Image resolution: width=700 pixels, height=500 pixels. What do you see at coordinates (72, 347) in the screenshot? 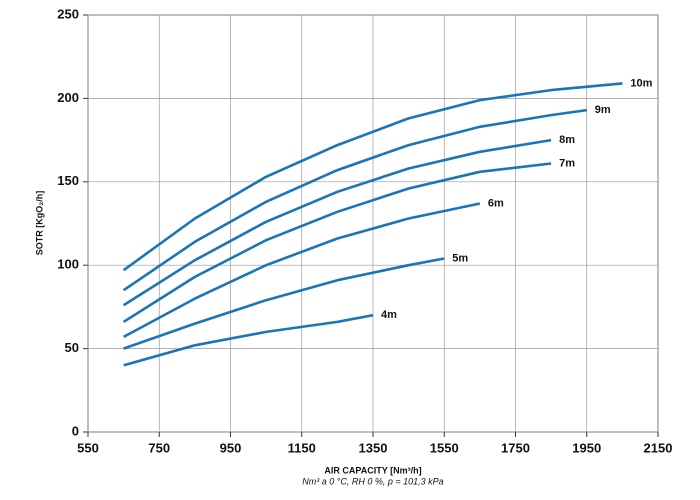
I see `y-tick-label: 50` at bounding box center [72, 347].